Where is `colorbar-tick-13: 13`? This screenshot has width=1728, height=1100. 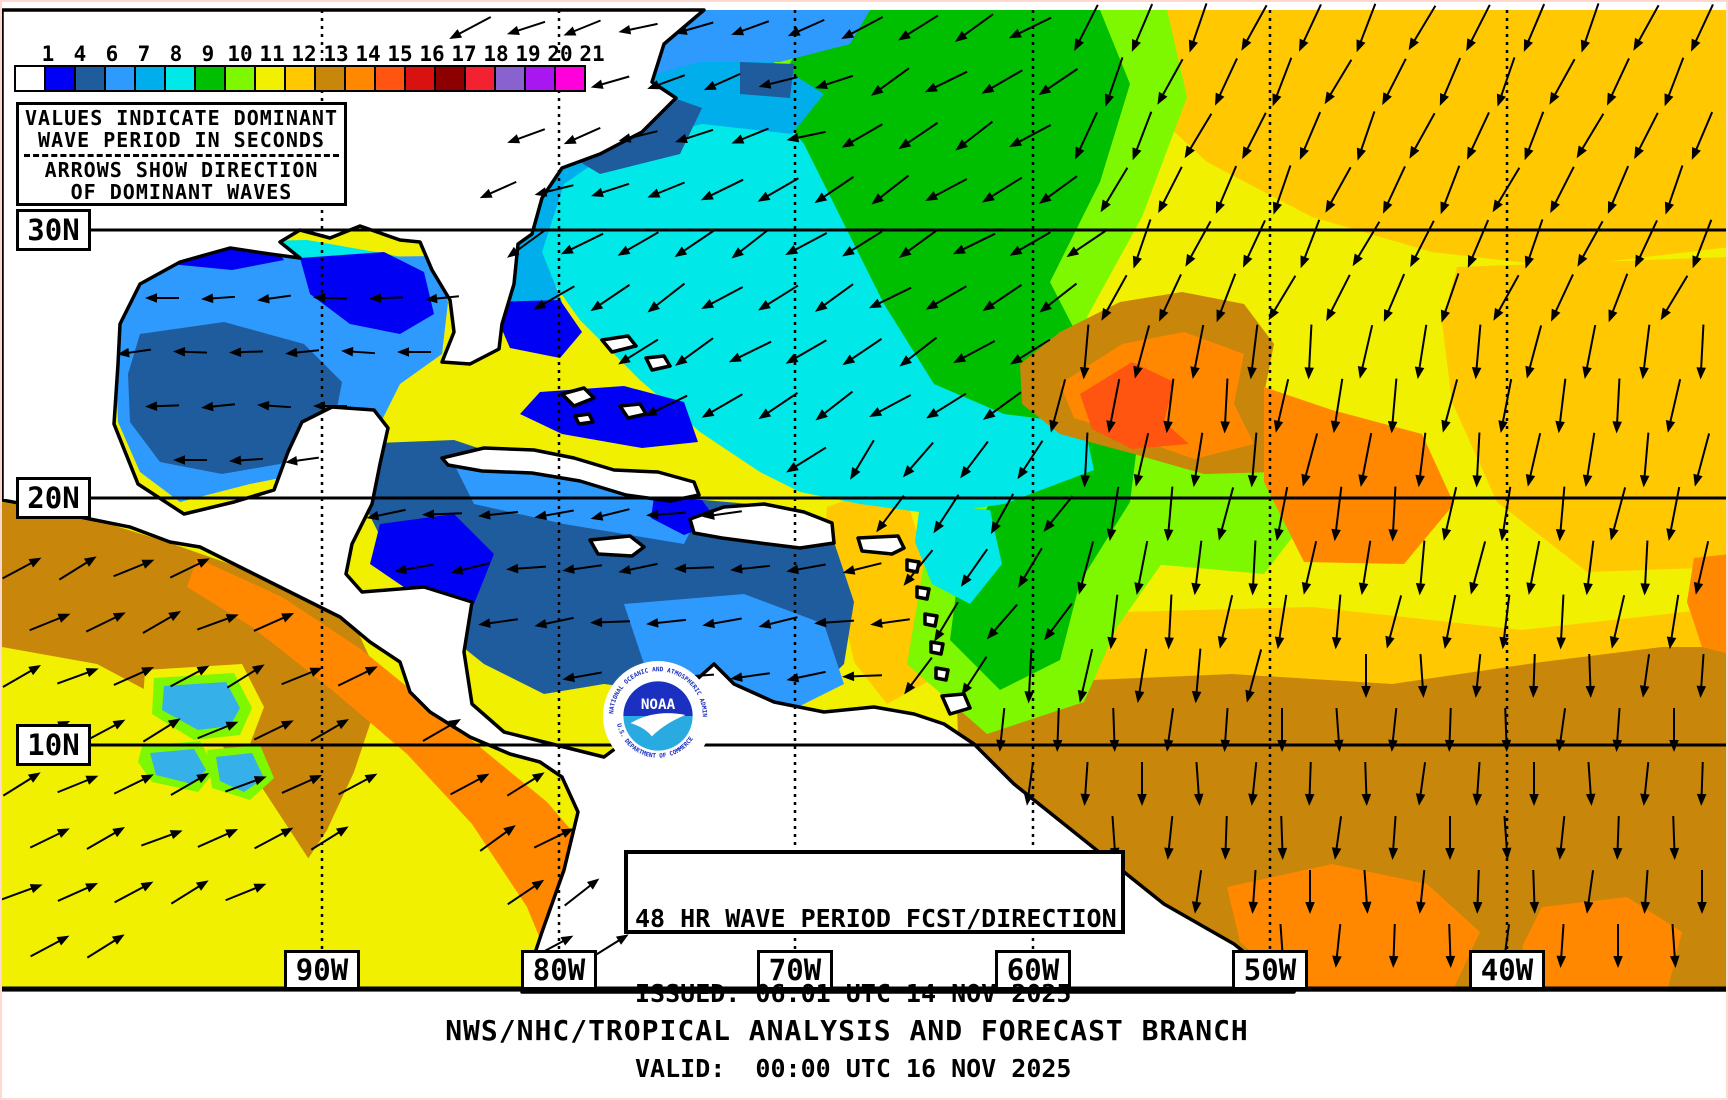 colorbar-tick-13: 13 is located at coordinates (336, 54).